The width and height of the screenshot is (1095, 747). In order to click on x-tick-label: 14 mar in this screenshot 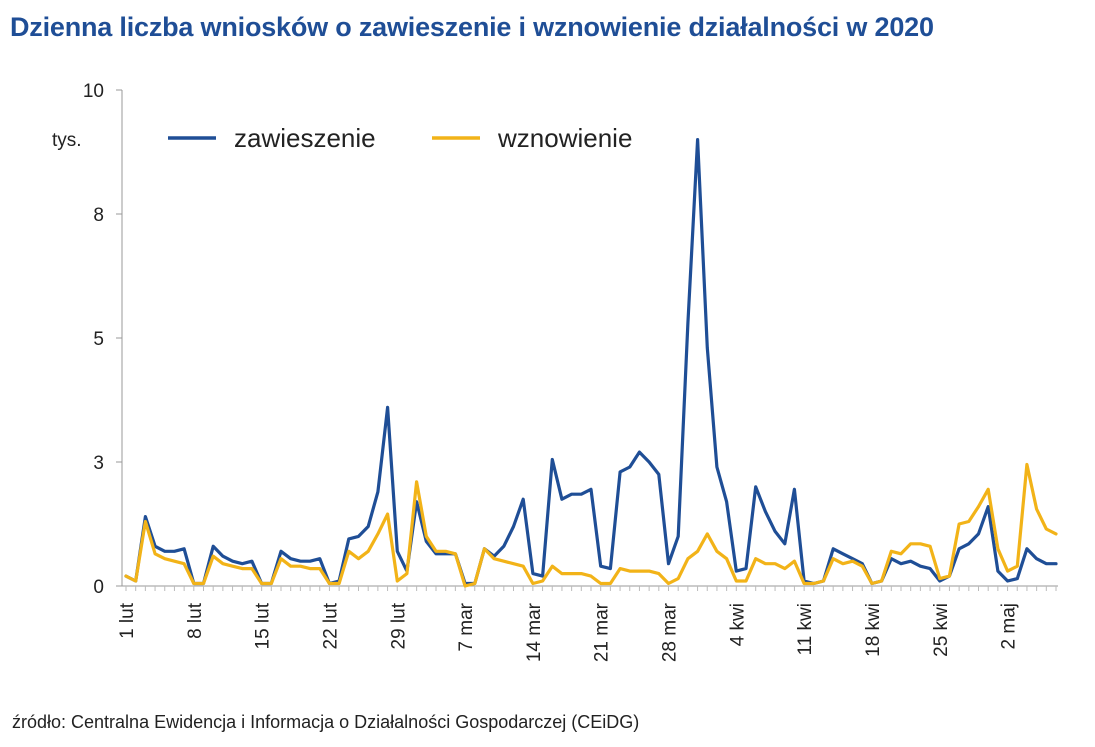, I will do `click(534, 632)`.